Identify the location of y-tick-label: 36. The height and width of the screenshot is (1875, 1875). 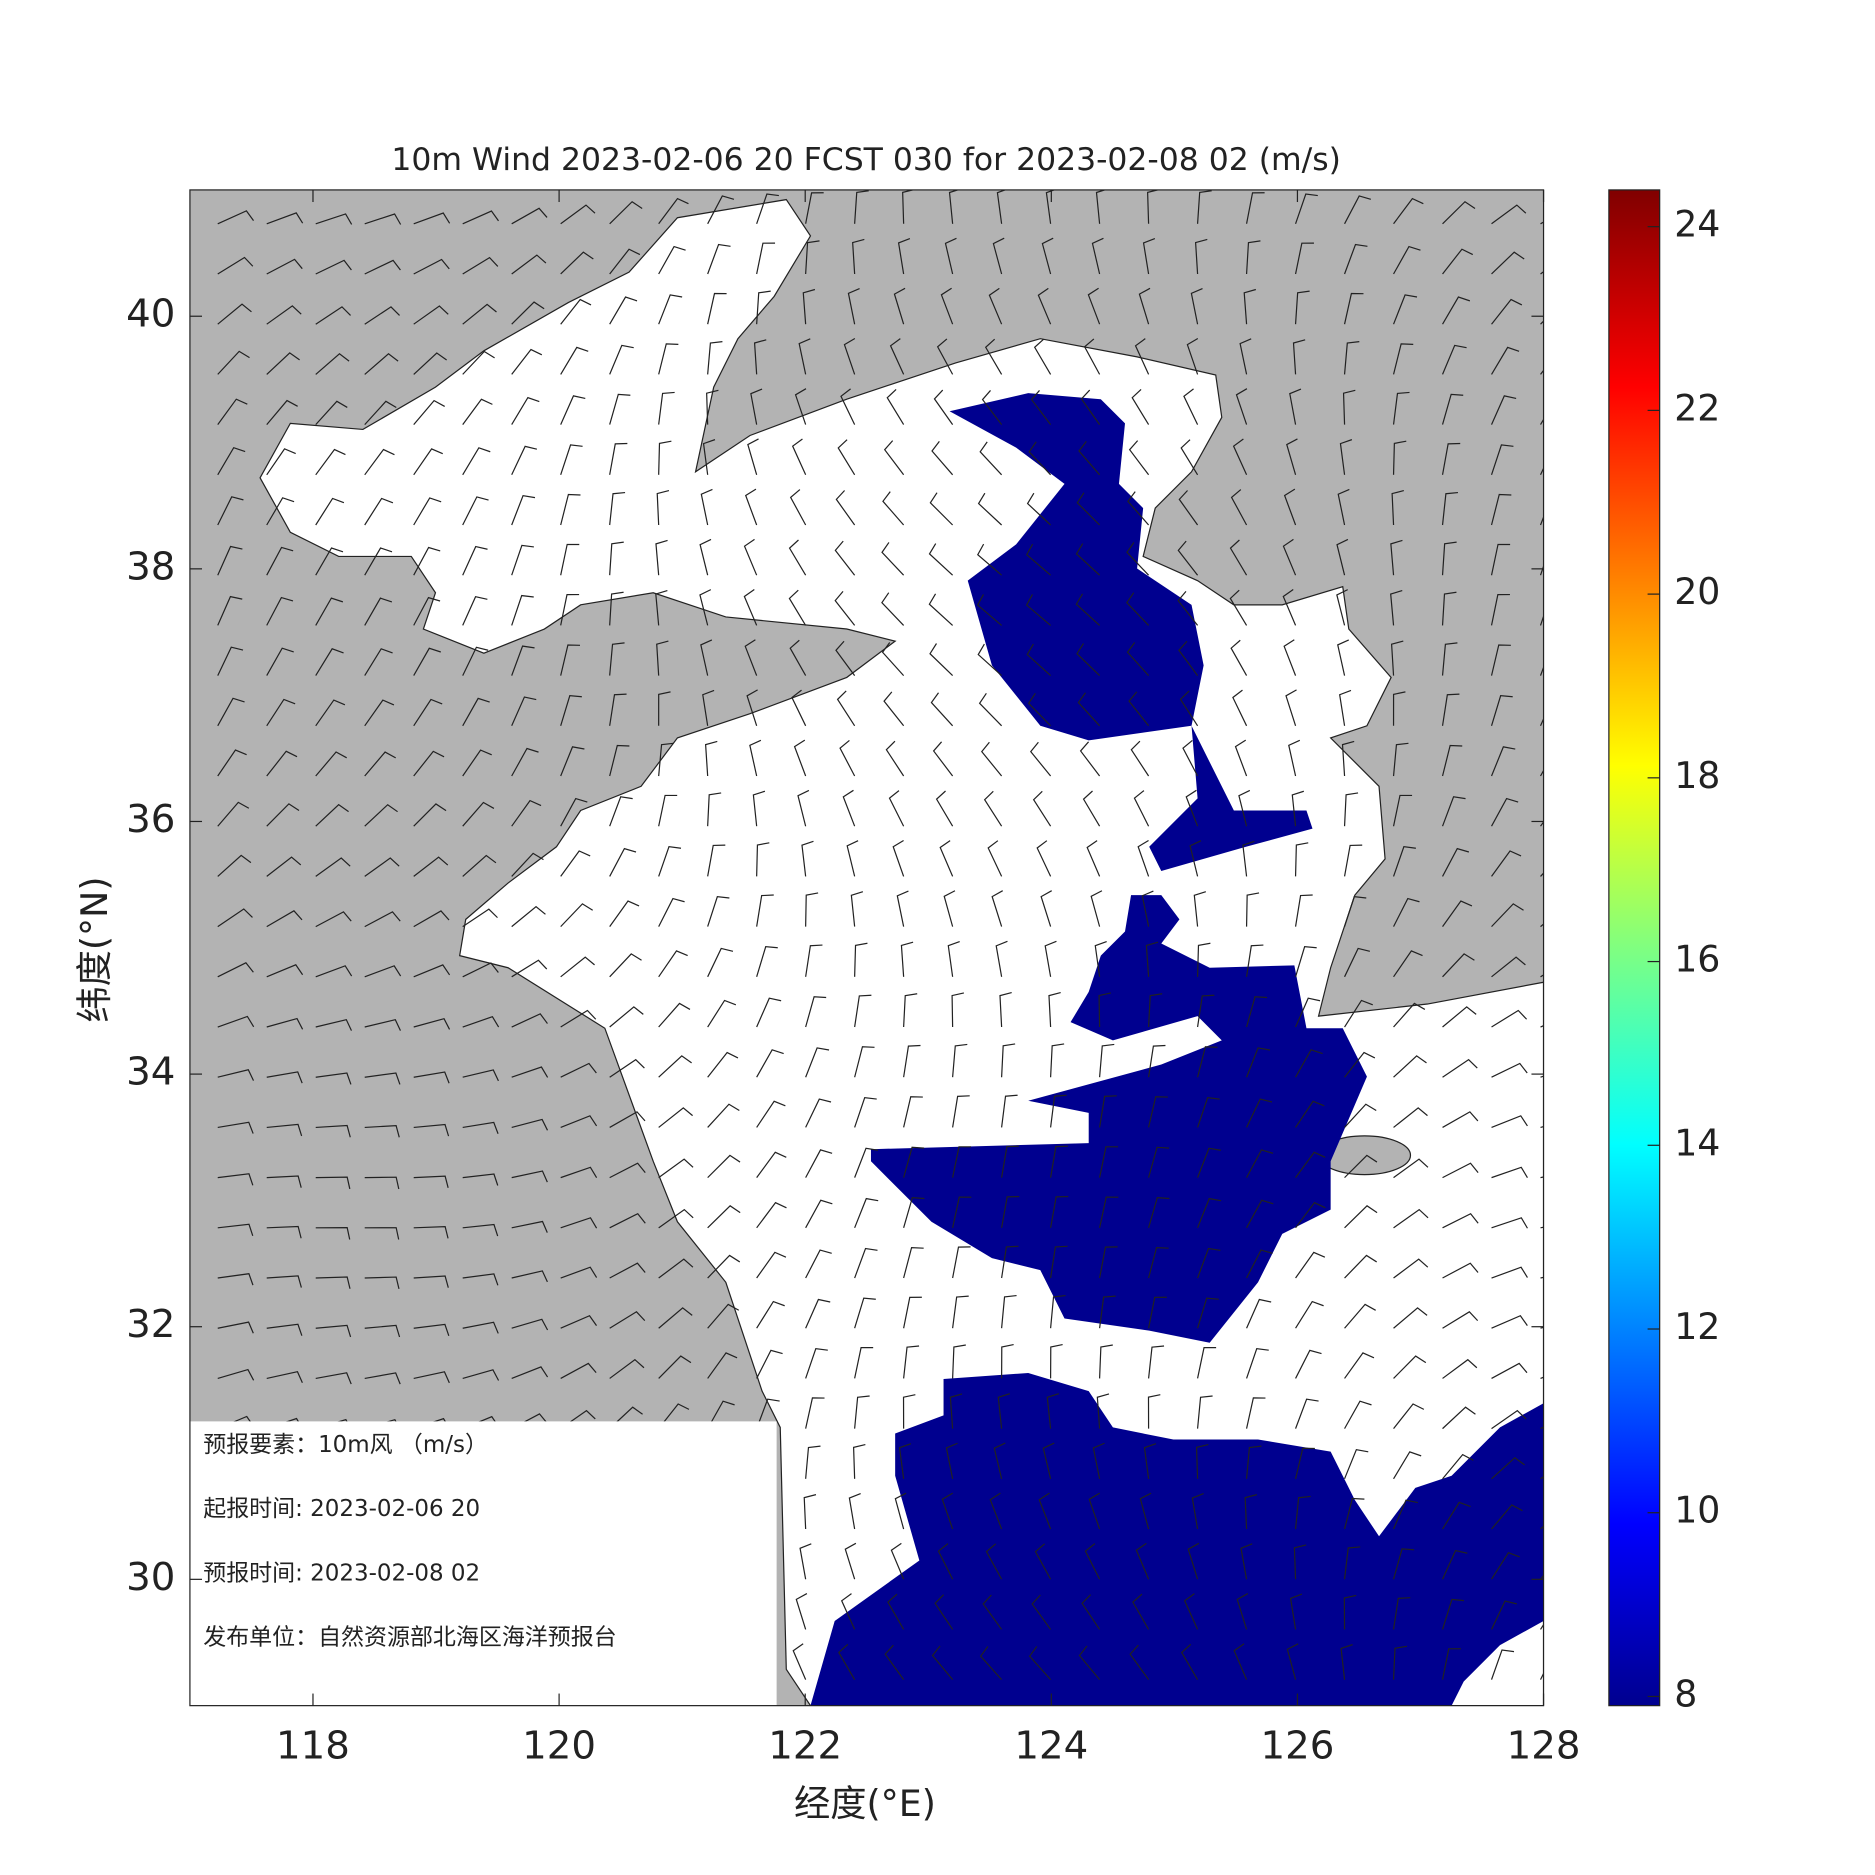
(150, 819).